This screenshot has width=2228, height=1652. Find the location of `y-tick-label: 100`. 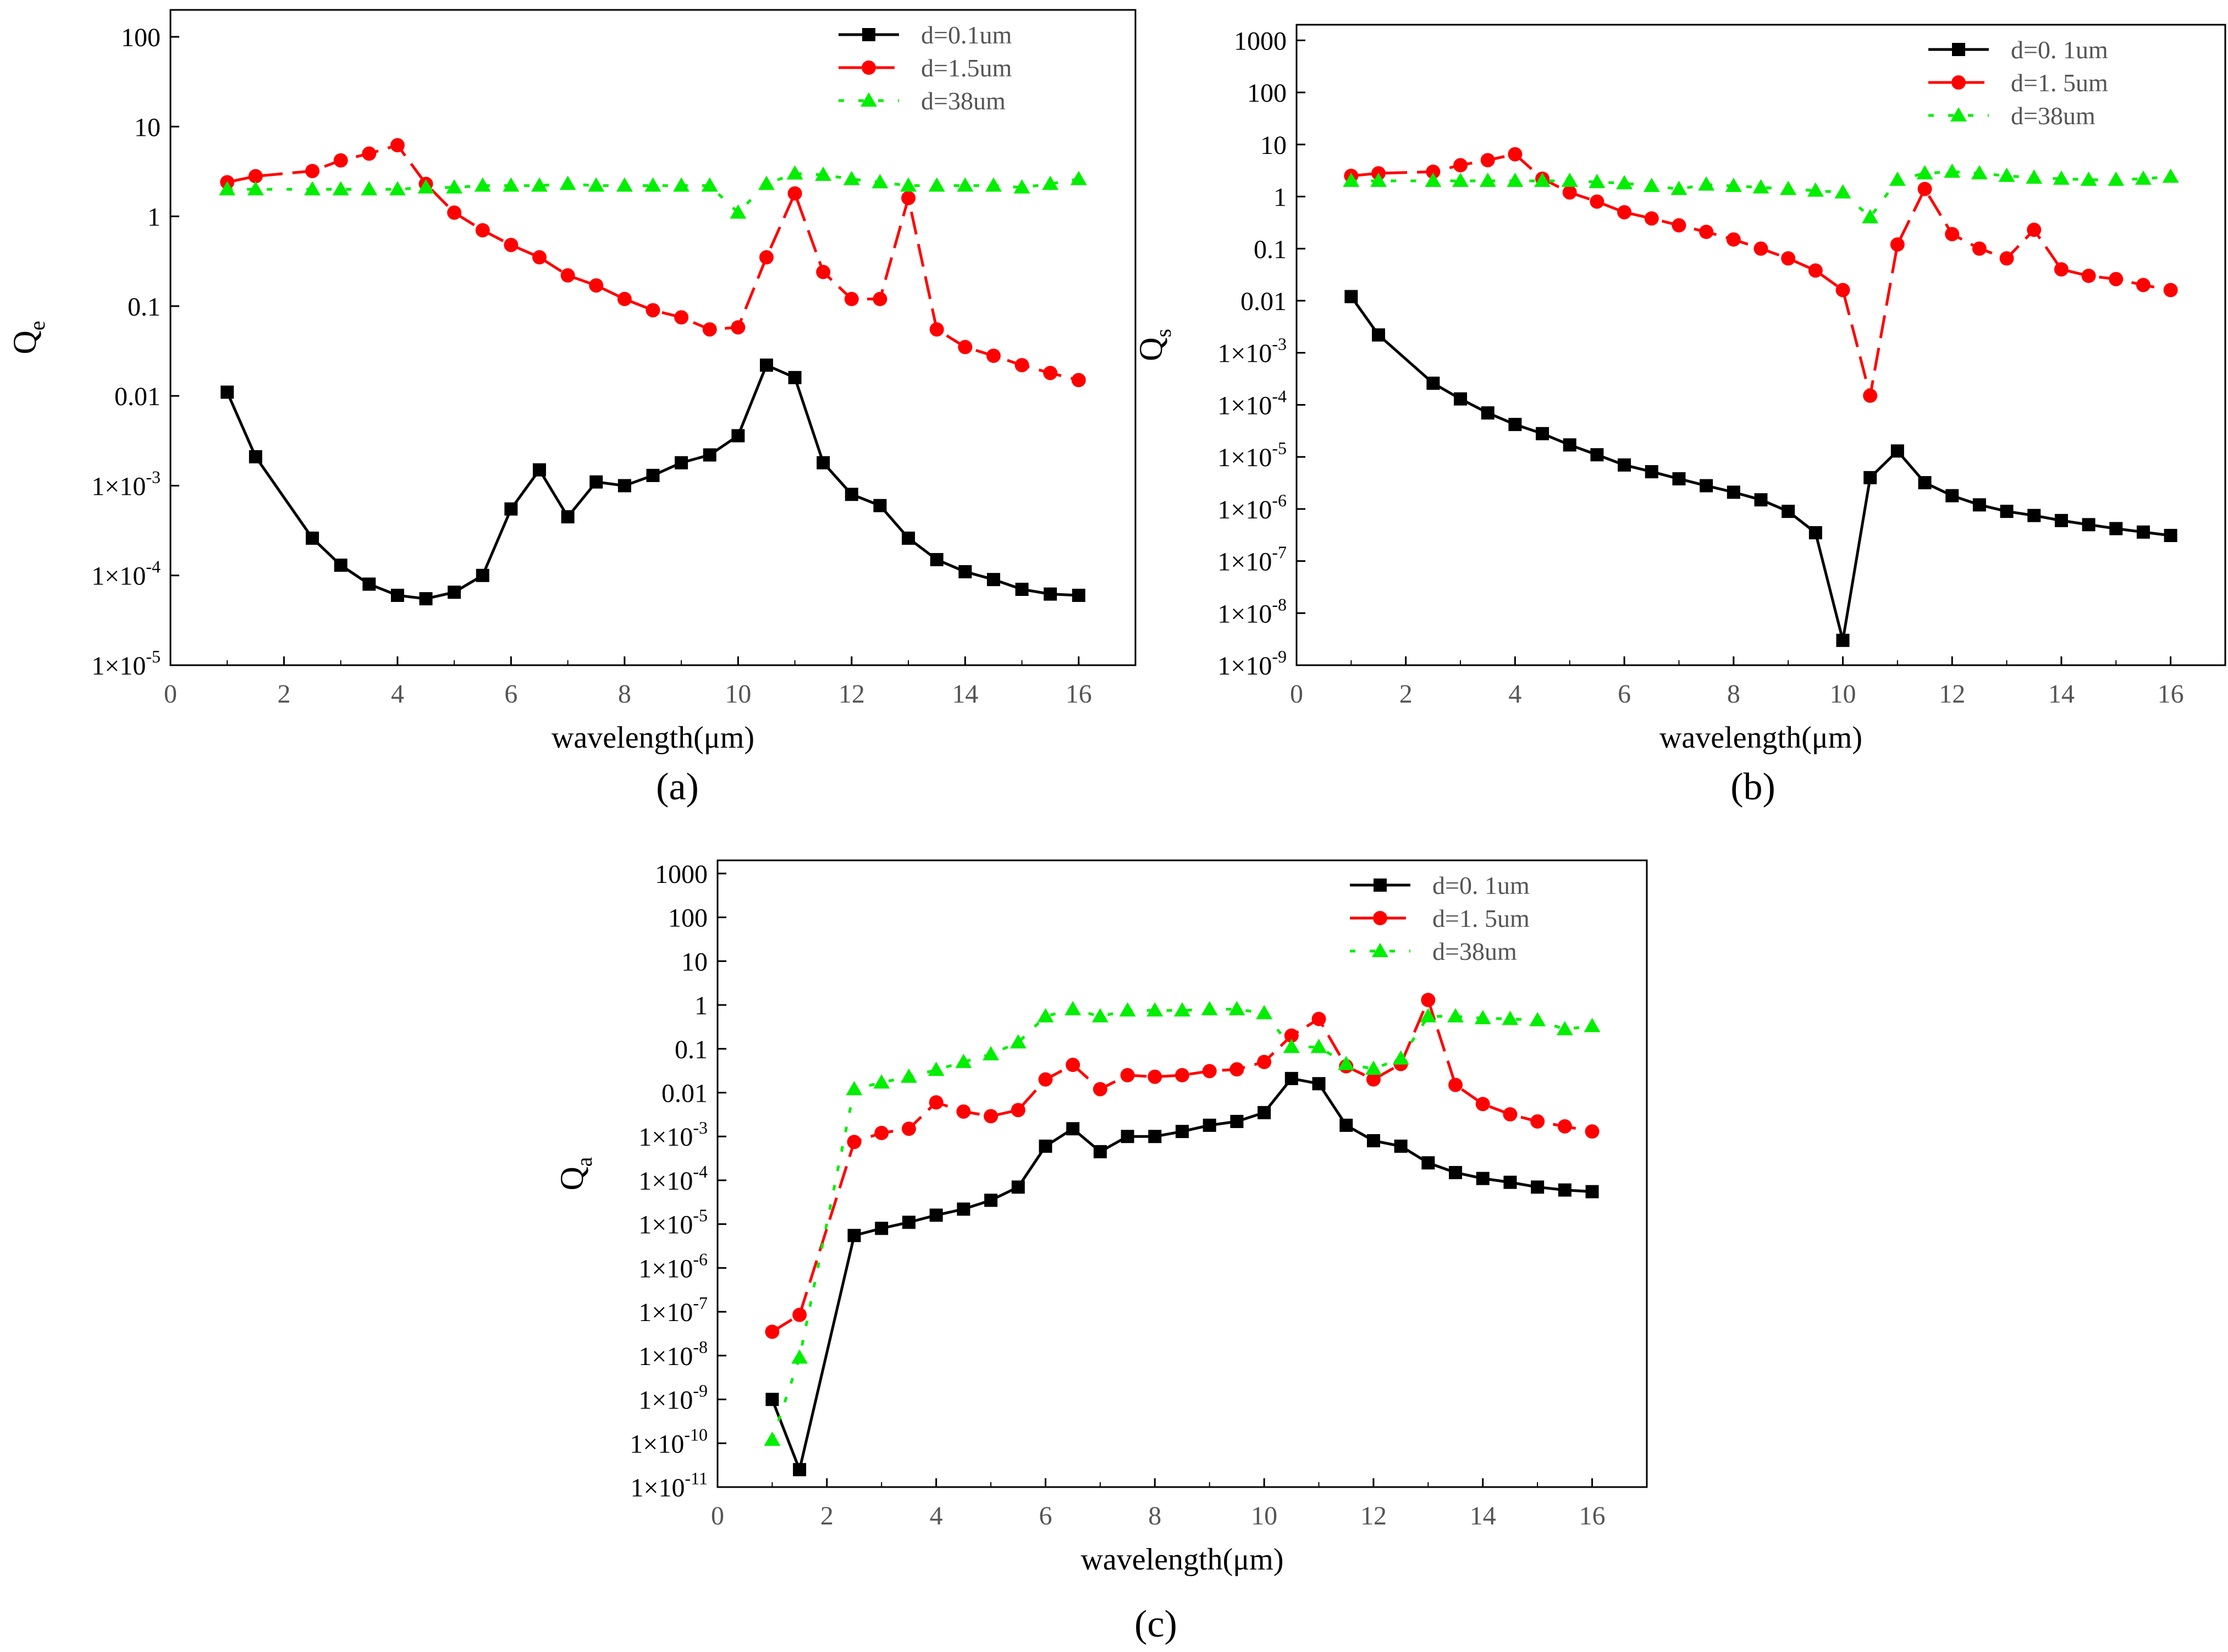

y-tick-label: 100 is located at coordinates (1267, 93).